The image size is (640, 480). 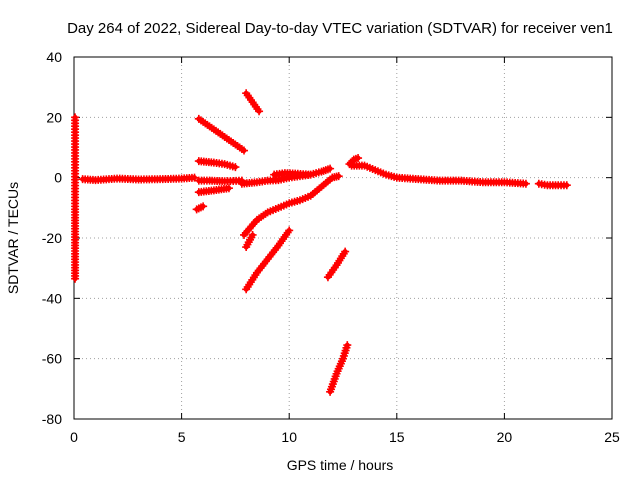 What do you see at coordinates (612, 437) in the screenshot?
I see `x-tick-label: 25` at bounding box center [612, 437].